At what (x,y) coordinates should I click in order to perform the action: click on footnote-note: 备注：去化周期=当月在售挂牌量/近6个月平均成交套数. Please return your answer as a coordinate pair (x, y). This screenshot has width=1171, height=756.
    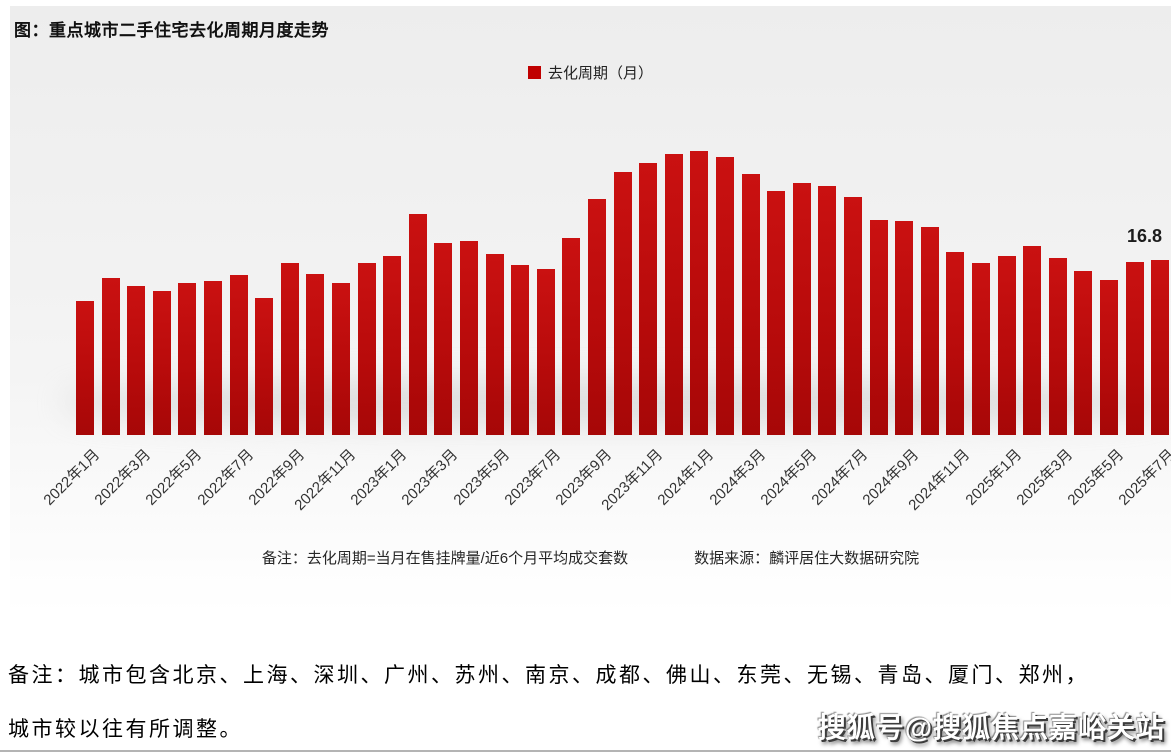
    Looking at the image, I should click on (445, 558).